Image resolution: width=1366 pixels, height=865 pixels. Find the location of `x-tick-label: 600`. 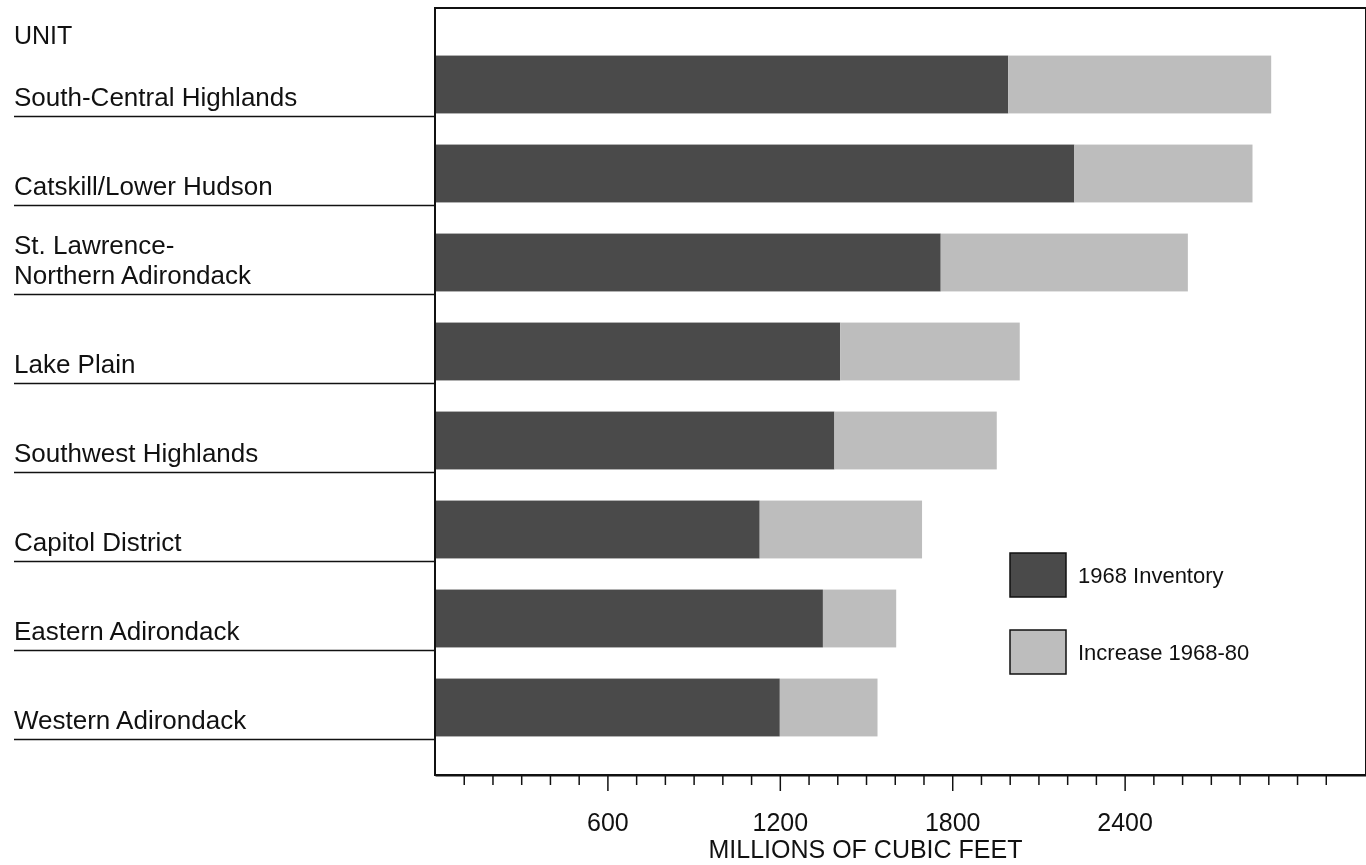

x-tick-label: 600 is located at coordinates (608, 821).